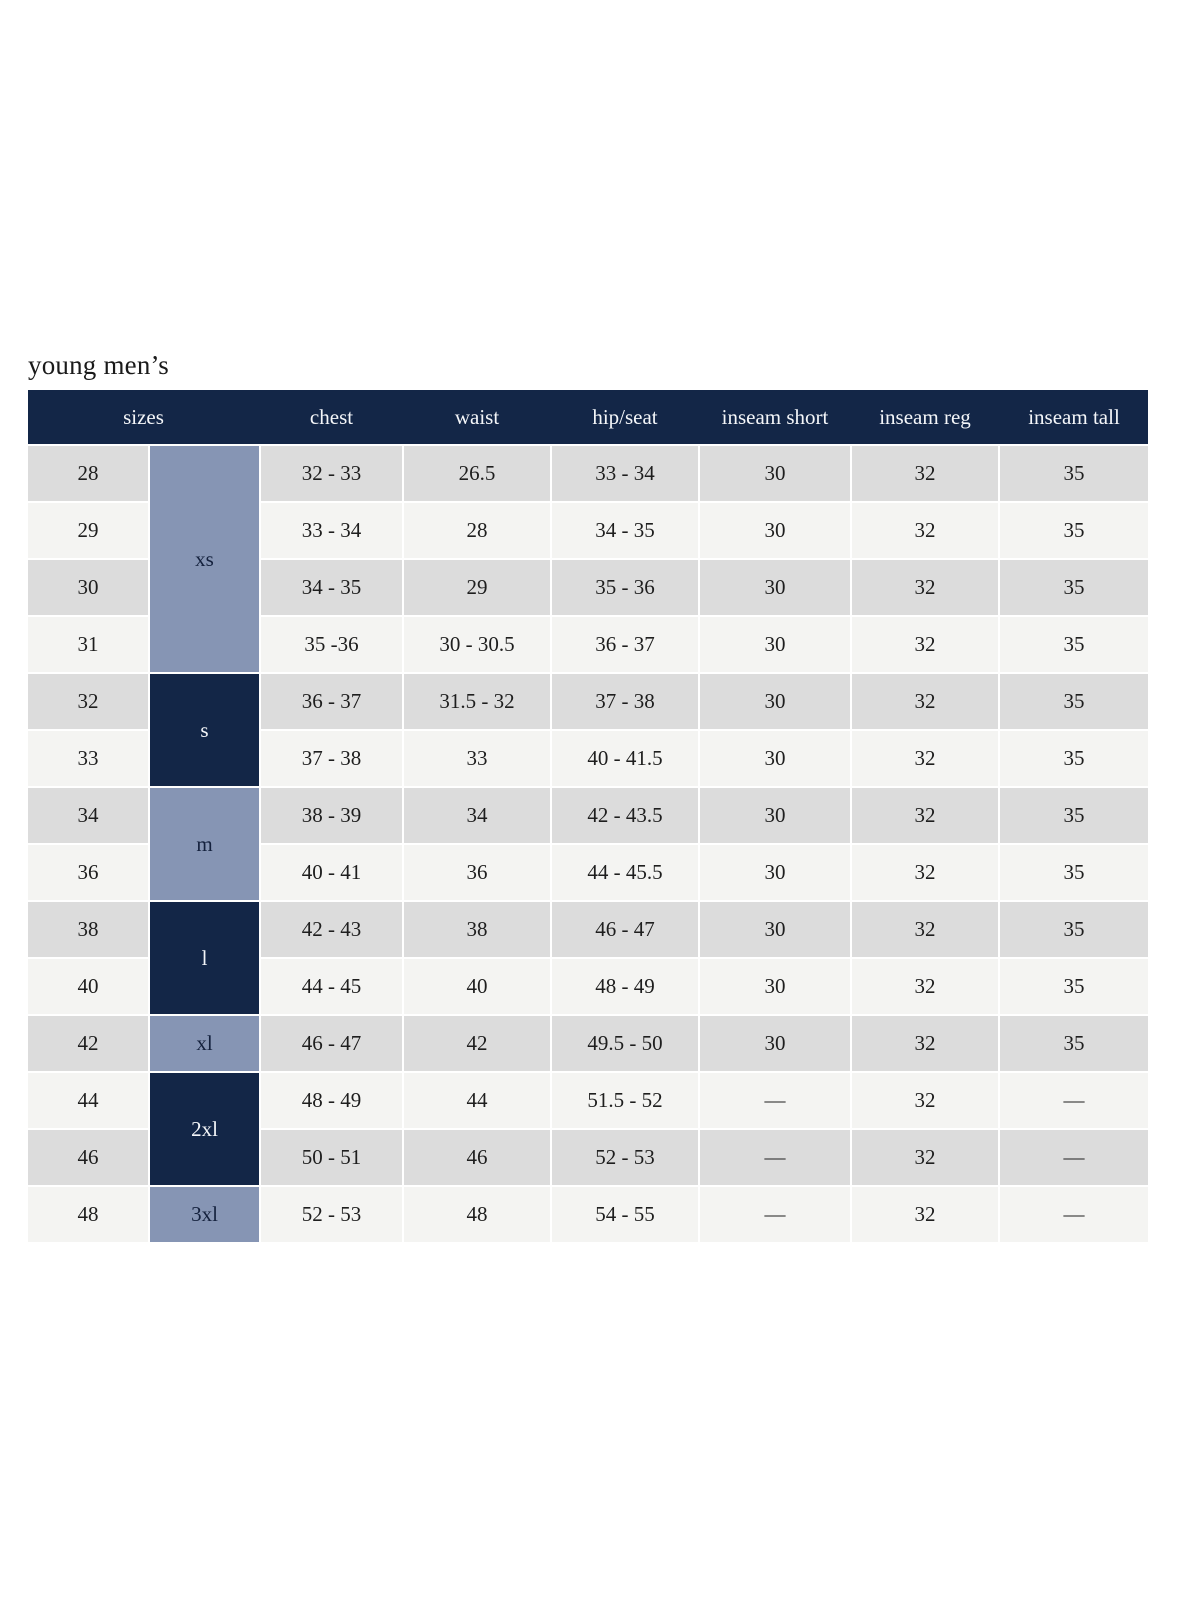 This screenshot has width=1200, height=1600. What do you see at coordinates (88, 701) in the screenshot?
I see `cell-size: 32` at bounding box center [88, 701].